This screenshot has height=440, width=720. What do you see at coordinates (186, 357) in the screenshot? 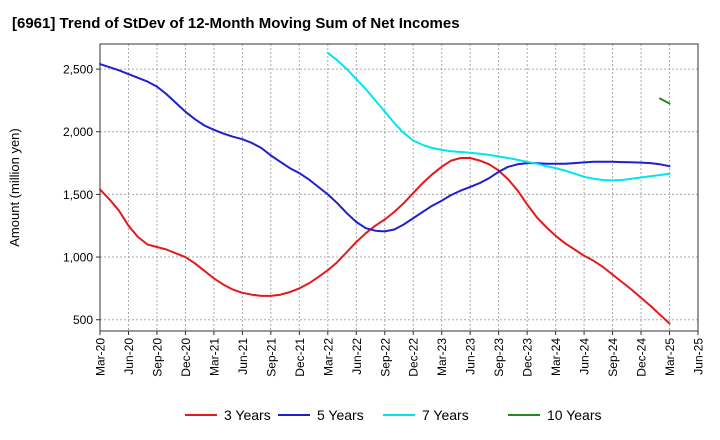
I see `x-tick-label: Dec-20` at bounding box center [186, 357].